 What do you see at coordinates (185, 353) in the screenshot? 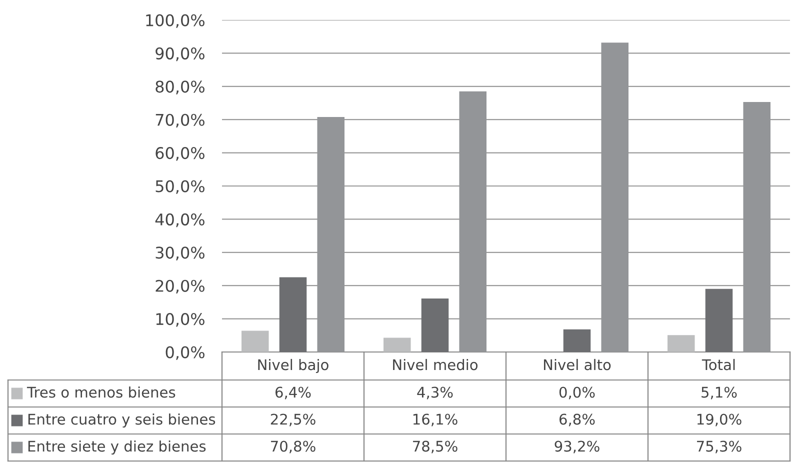
I see `y-tick-label: 0,0%` at bounding box center [185, 353].